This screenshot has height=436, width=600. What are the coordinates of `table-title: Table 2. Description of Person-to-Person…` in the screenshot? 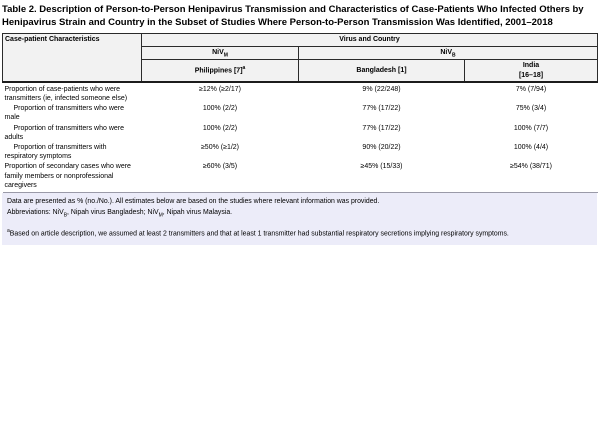 It's located at (293, 16).